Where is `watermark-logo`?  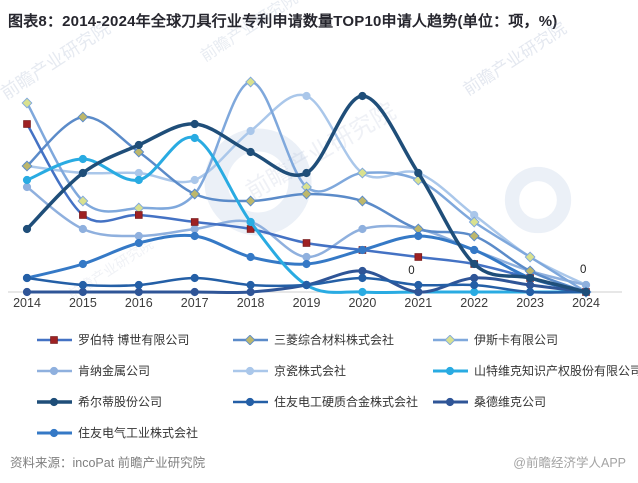
watermark-logo is located at coordinates (538, 200).